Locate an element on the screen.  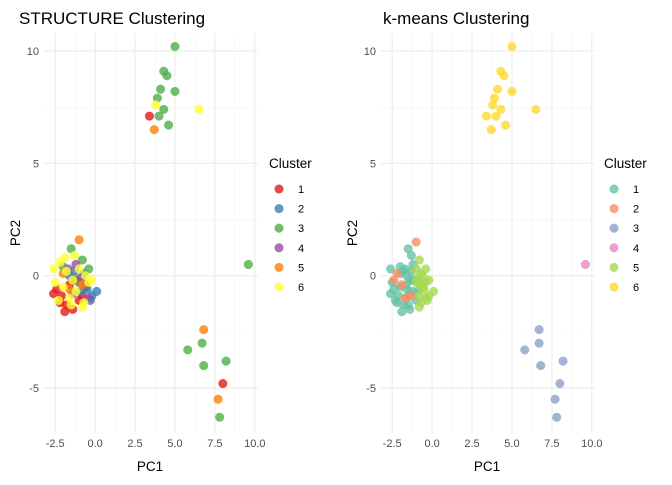
legend-label: 5 is located at coordinates (636, 268).